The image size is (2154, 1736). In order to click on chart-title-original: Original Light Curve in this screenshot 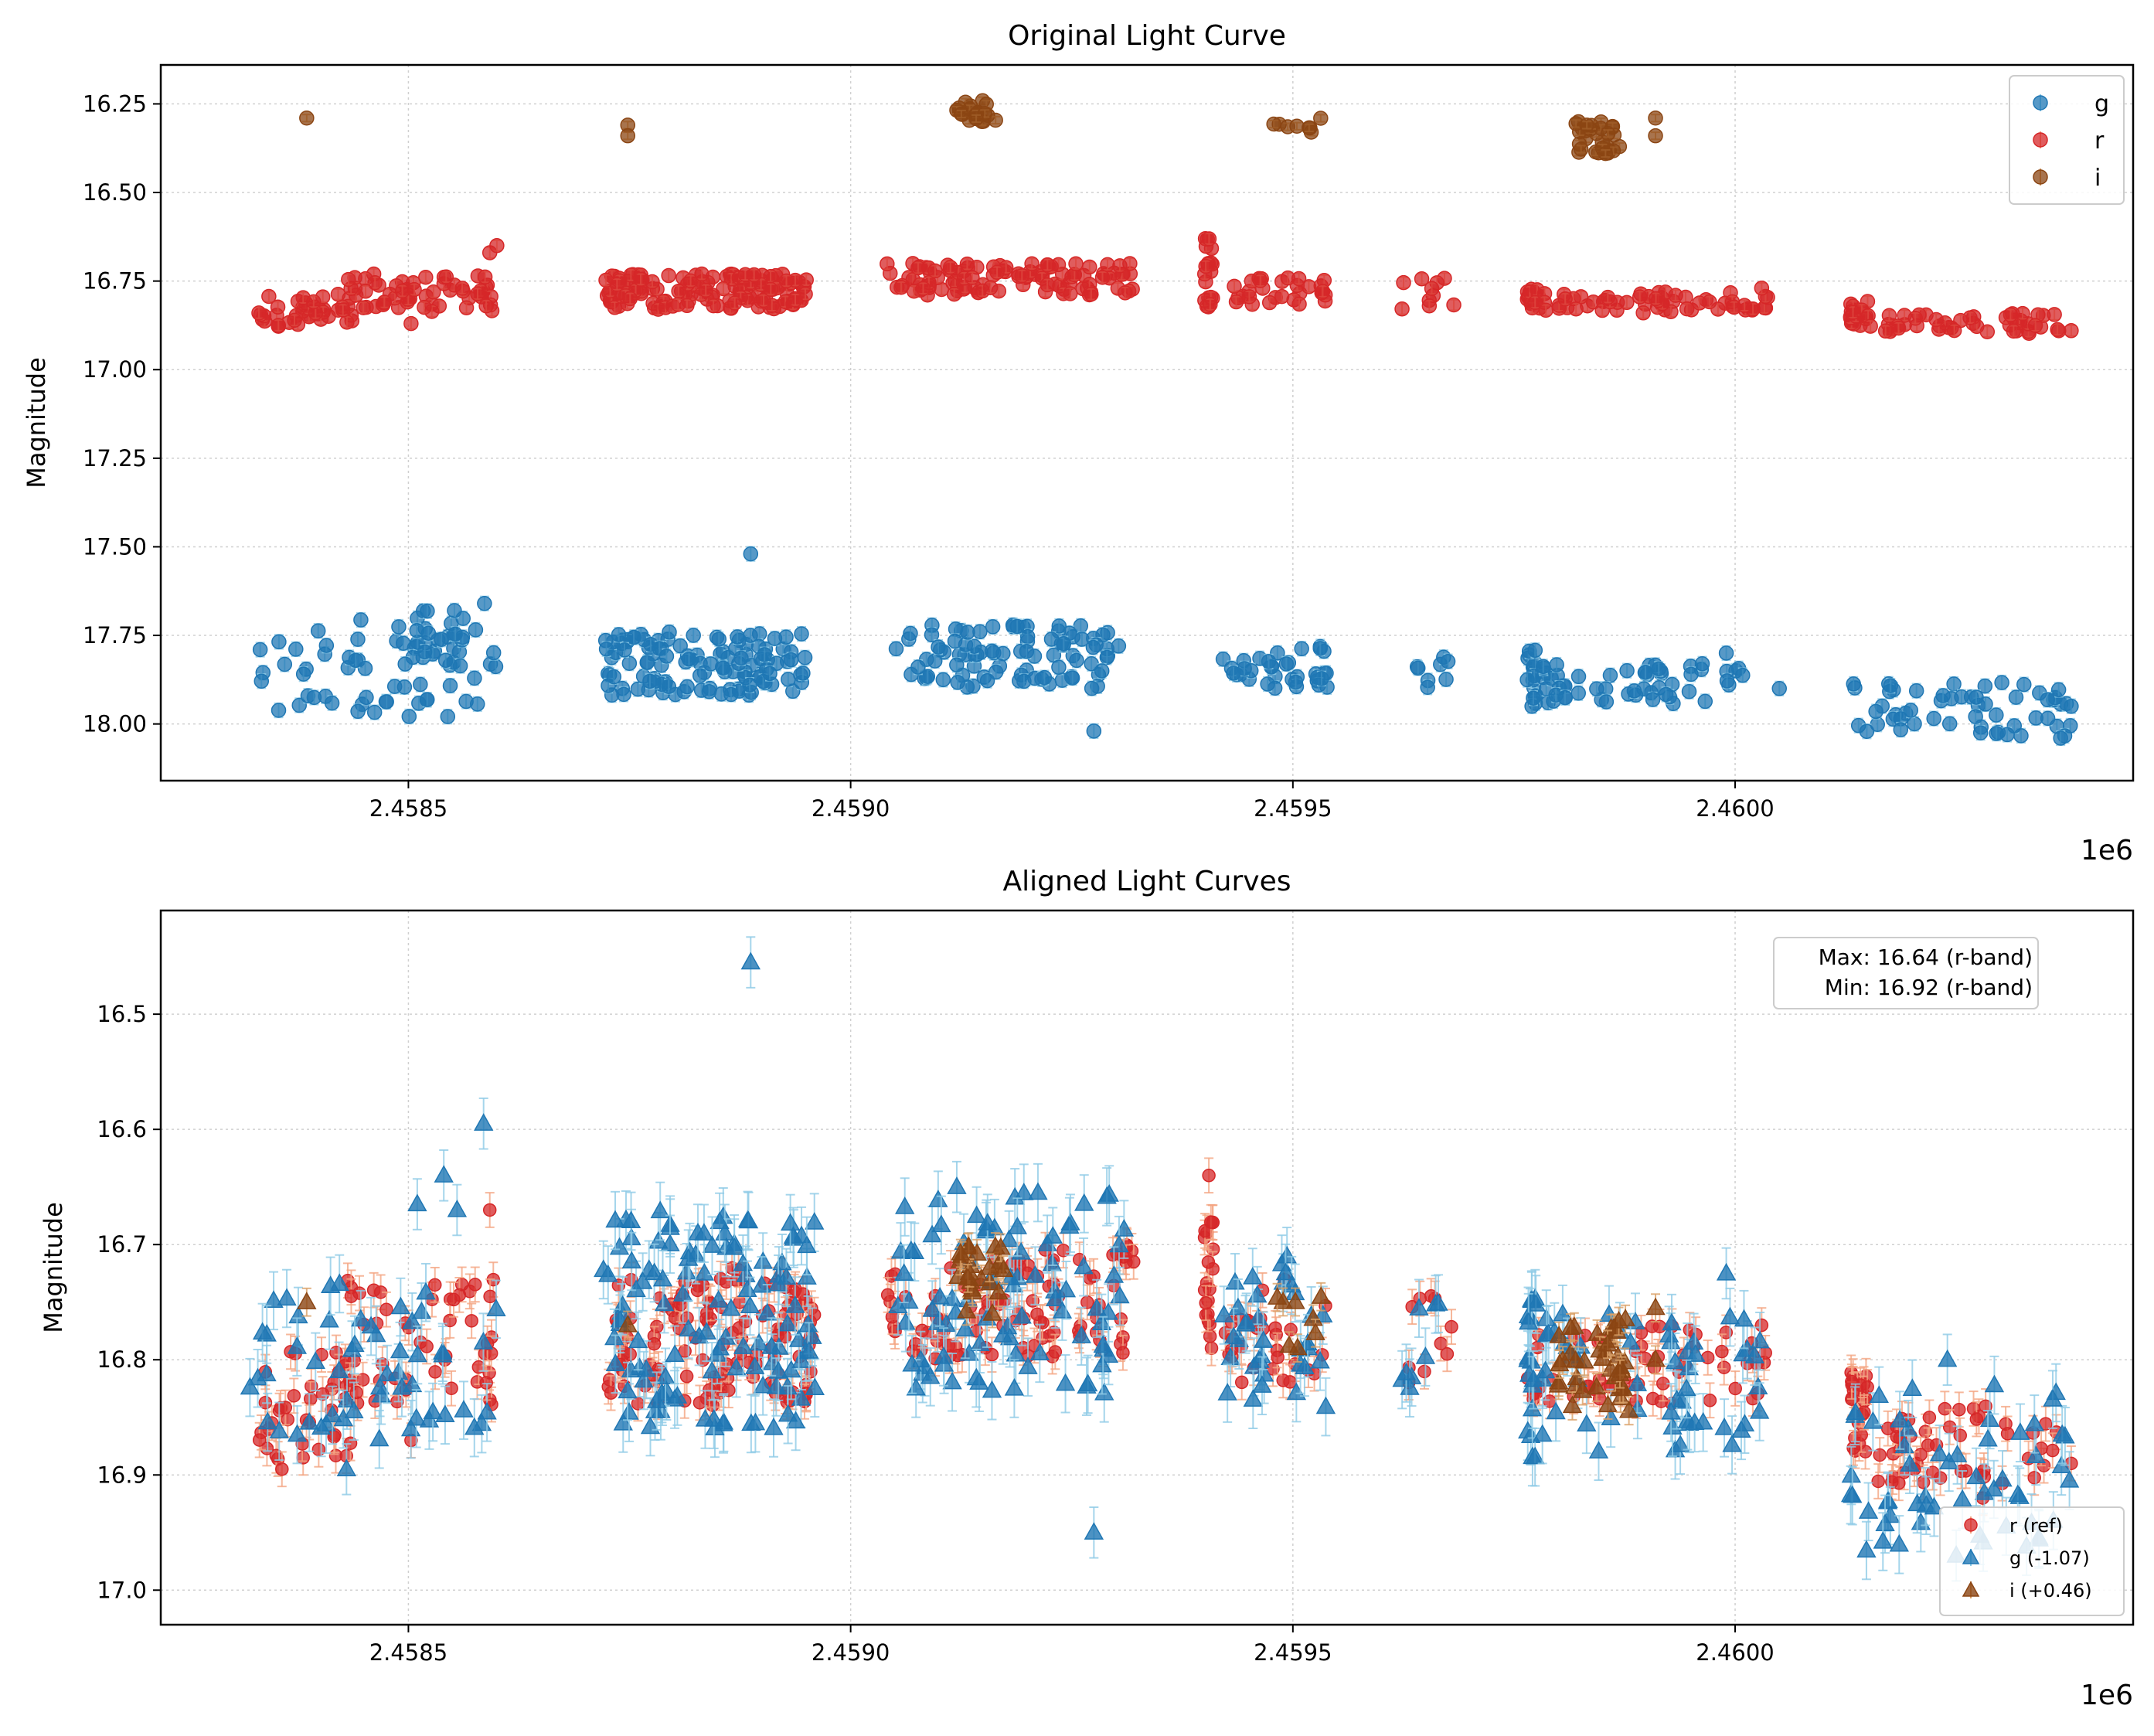, I will do `click(1147, 36)`.